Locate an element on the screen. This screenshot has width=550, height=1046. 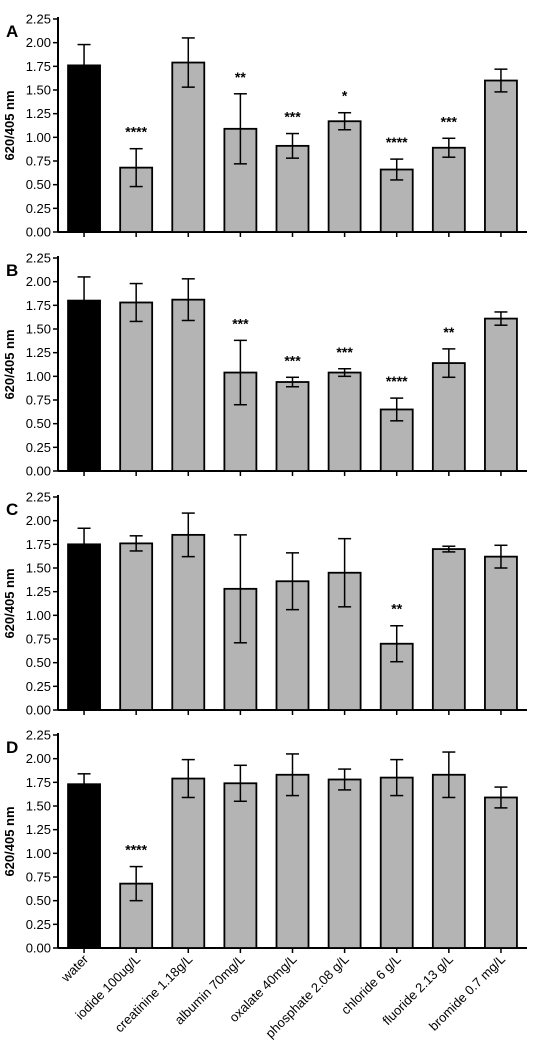
panel-label: A is located at coordinates (12, 31).